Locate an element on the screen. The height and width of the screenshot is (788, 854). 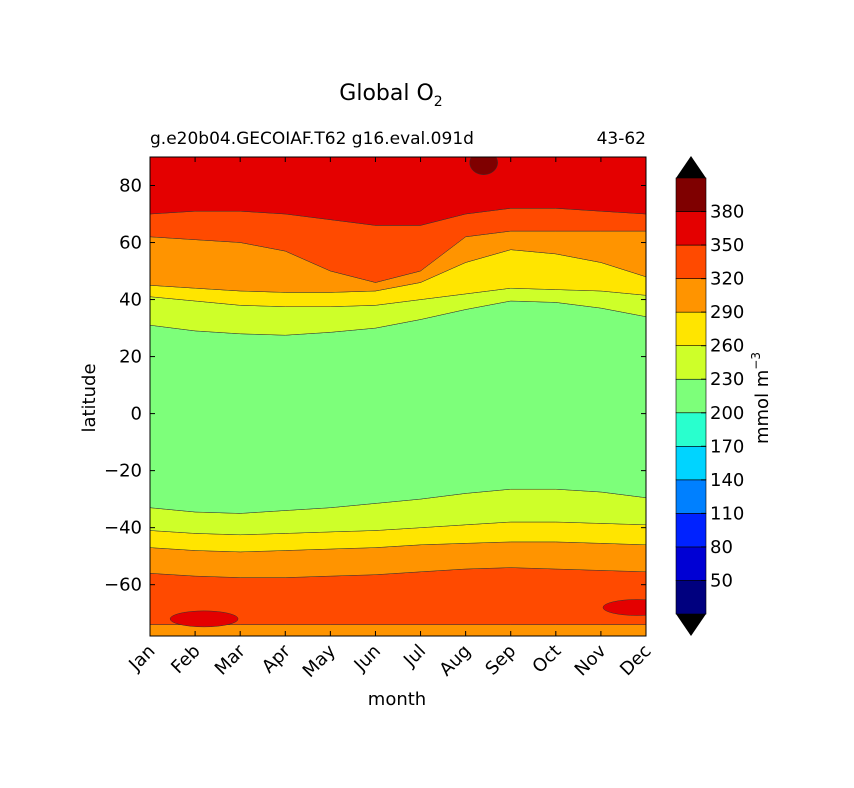
colorbar-tick-label-110: 110 is located at coordinates (727, 513).